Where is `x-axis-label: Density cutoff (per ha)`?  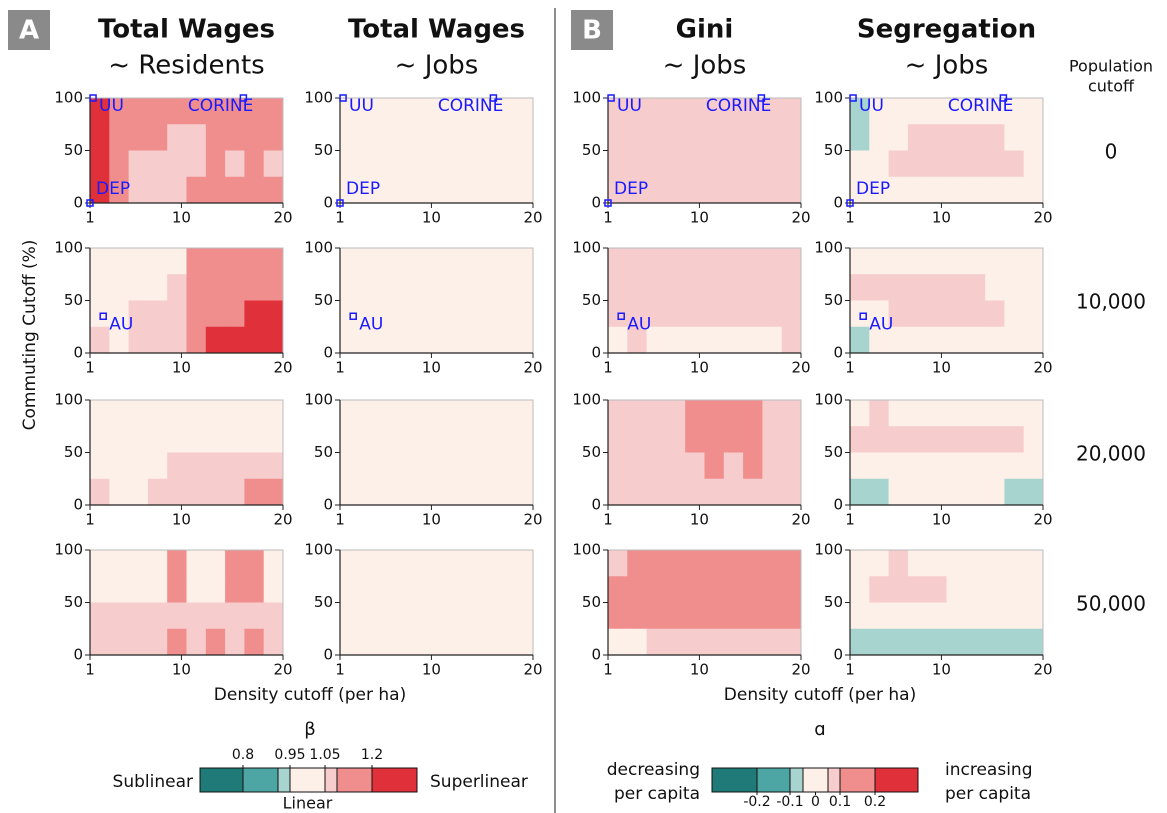 x-axis-label: Density cutoff (per ha) is located at coordinates (820, 695).